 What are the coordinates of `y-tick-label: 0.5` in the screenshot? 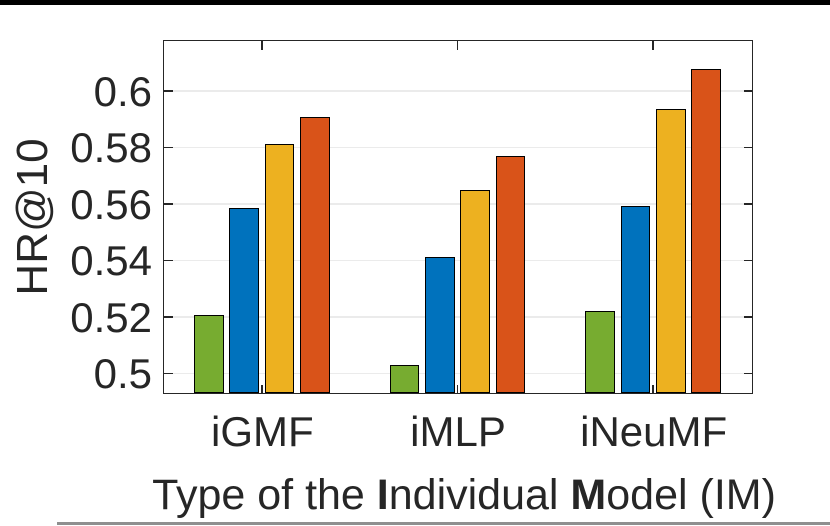 It's located at (122, 374).